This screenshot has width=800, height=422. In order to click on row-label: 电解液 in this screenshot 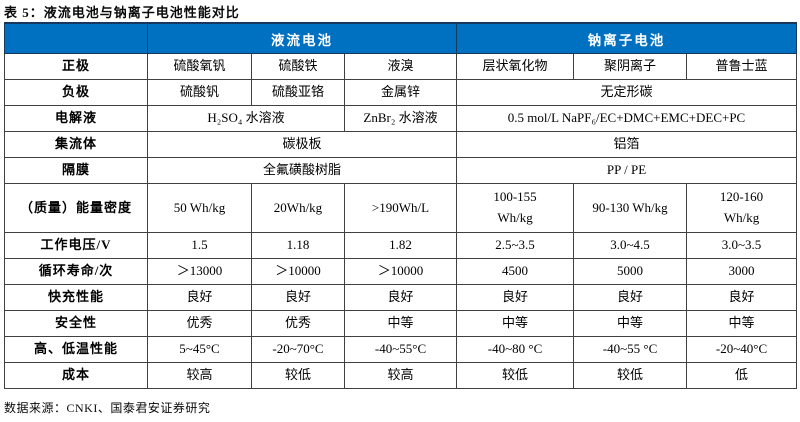, I will do `click(76, 118)`.